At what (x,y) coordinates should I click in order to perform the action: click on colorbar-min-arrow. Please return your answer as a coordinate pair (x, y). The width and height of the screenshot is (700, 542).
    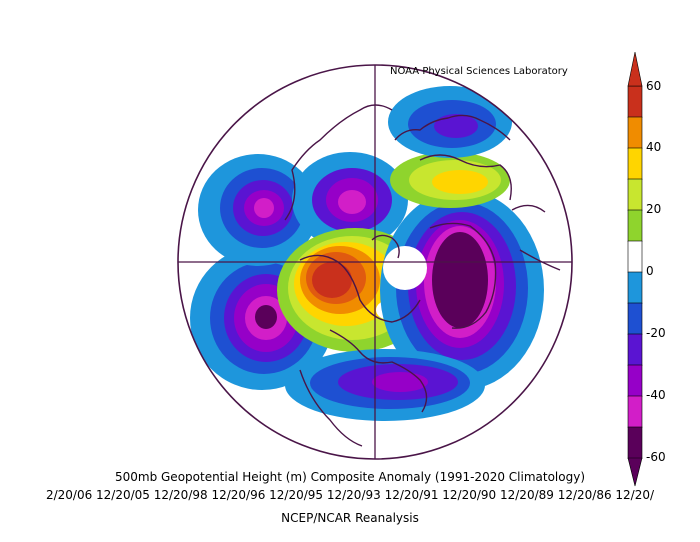
    Looking at the image, I should click on (635, 472).